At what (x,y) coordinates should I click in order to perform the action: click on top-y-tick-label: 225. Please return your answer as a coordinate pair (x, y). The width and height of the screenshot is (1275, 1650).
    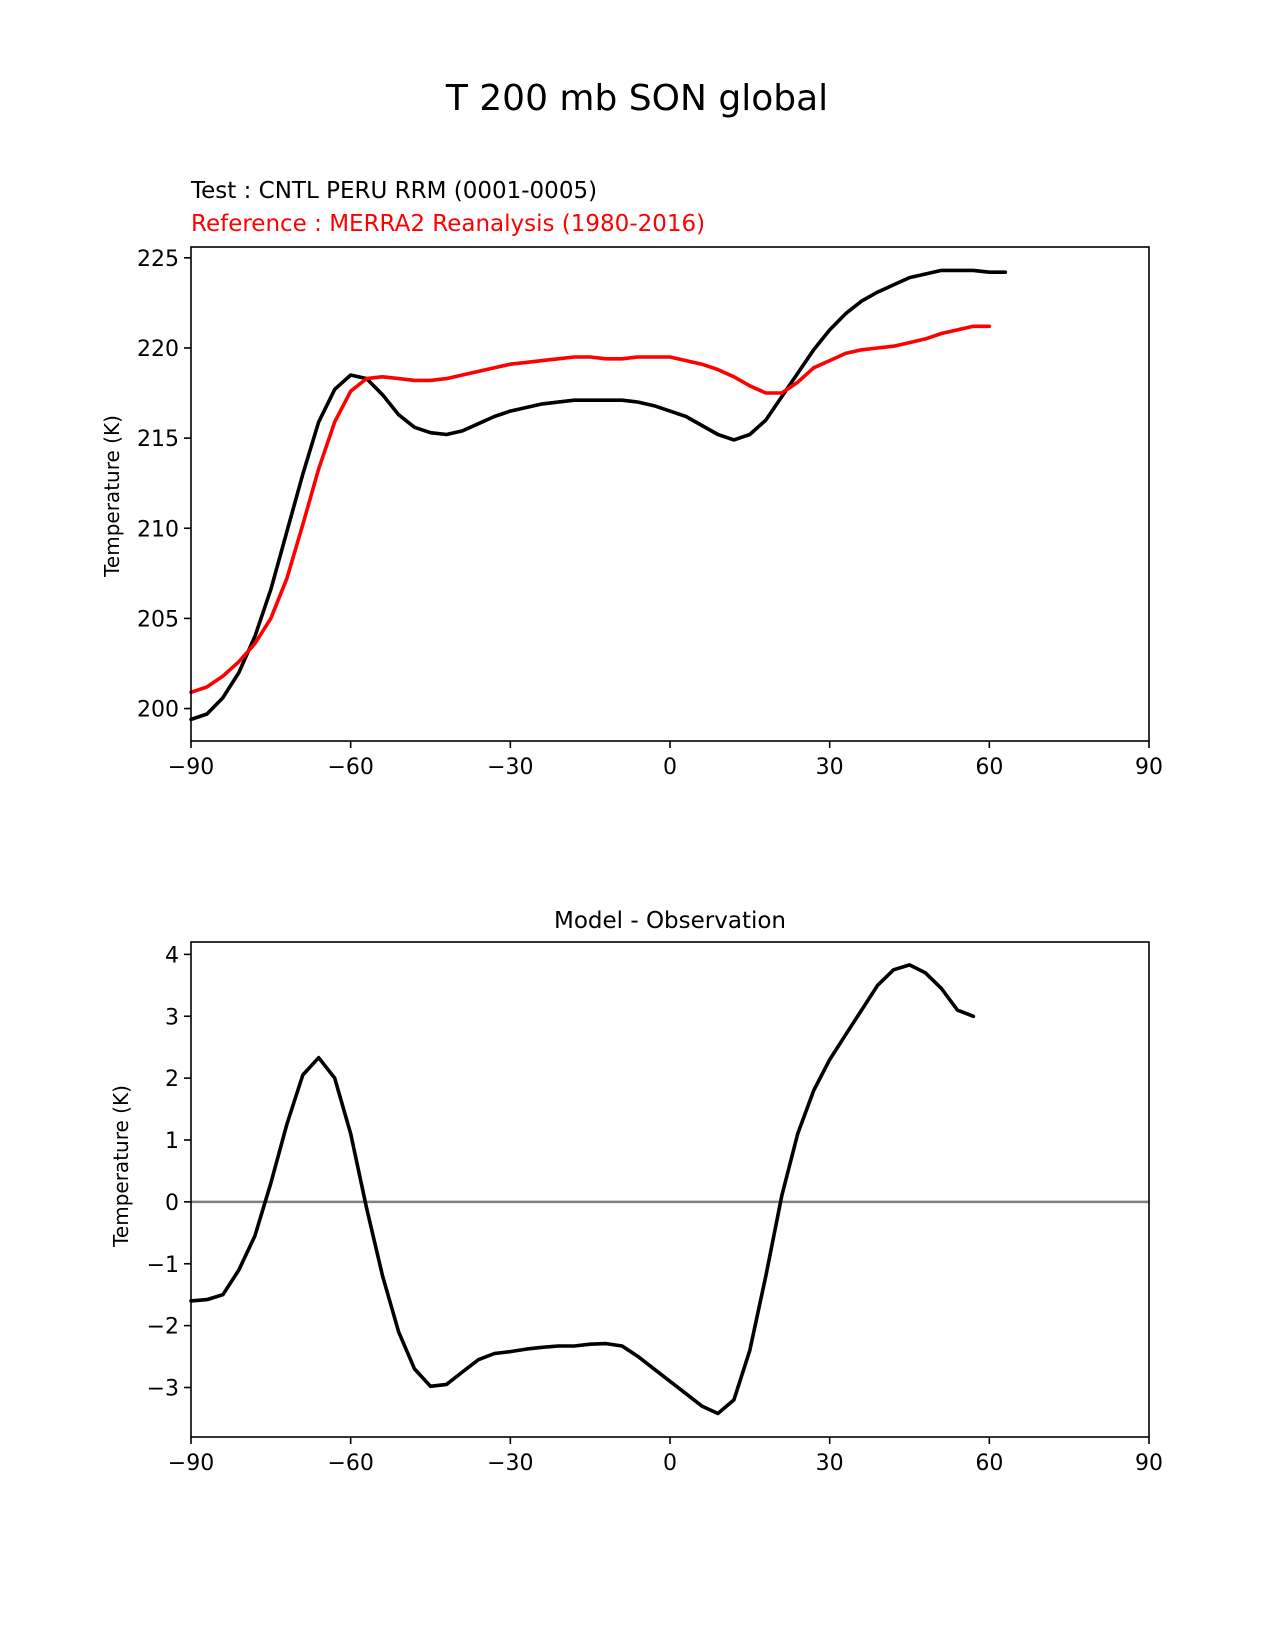
    Looking at the image, I should click on (158, 259).